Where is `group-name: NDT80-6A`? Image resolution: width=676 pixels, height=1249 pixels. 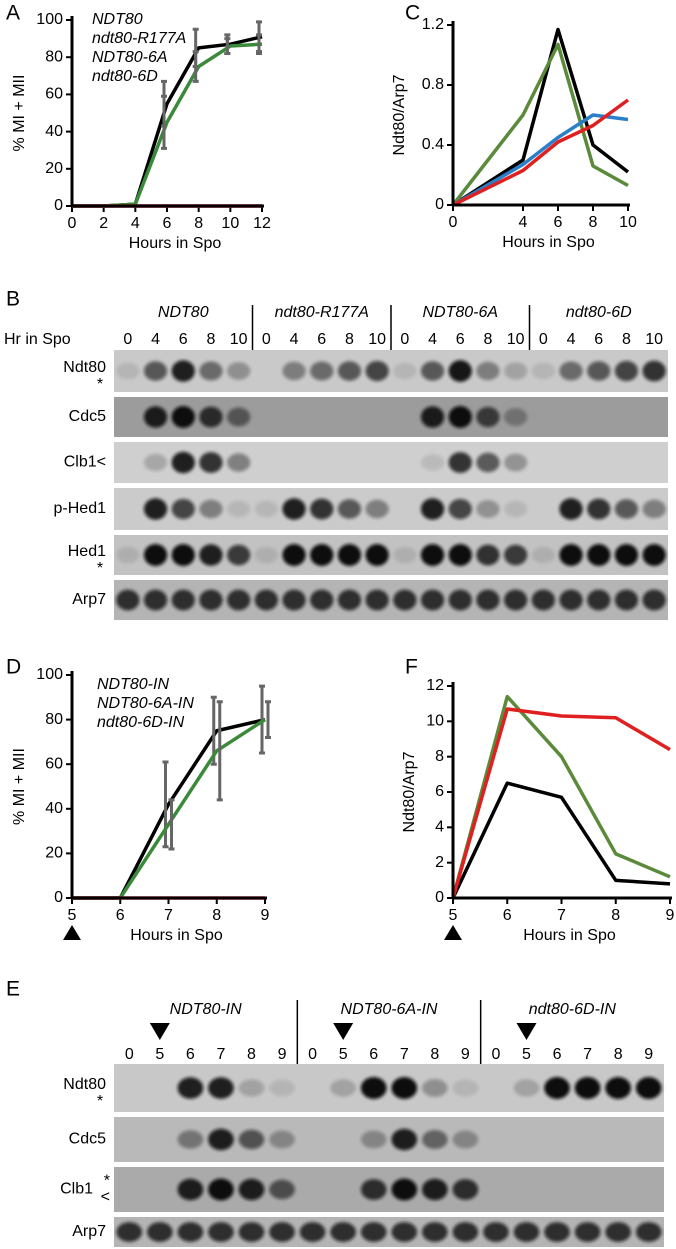
group-name: NDT80-6A is located at coordinates (460, 312).